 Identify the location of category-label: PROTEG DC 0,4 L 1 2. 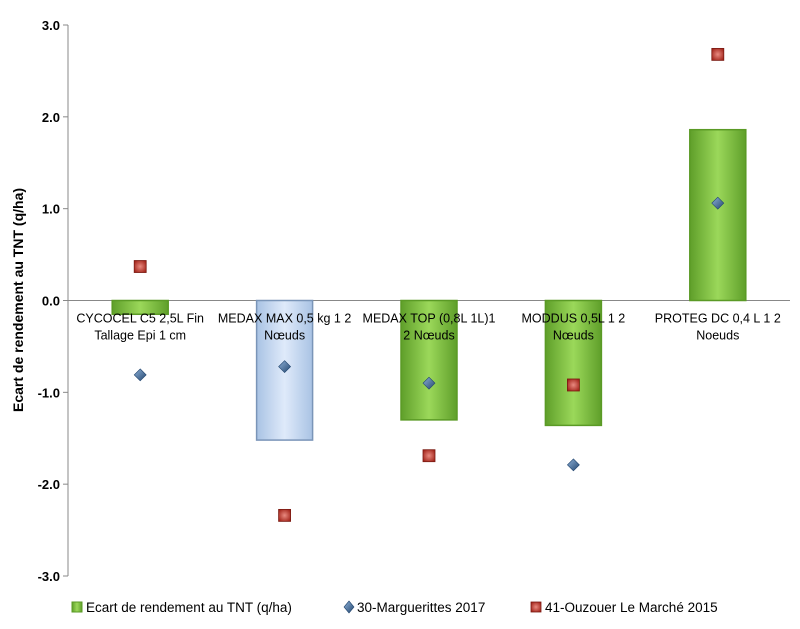
(718, 319).